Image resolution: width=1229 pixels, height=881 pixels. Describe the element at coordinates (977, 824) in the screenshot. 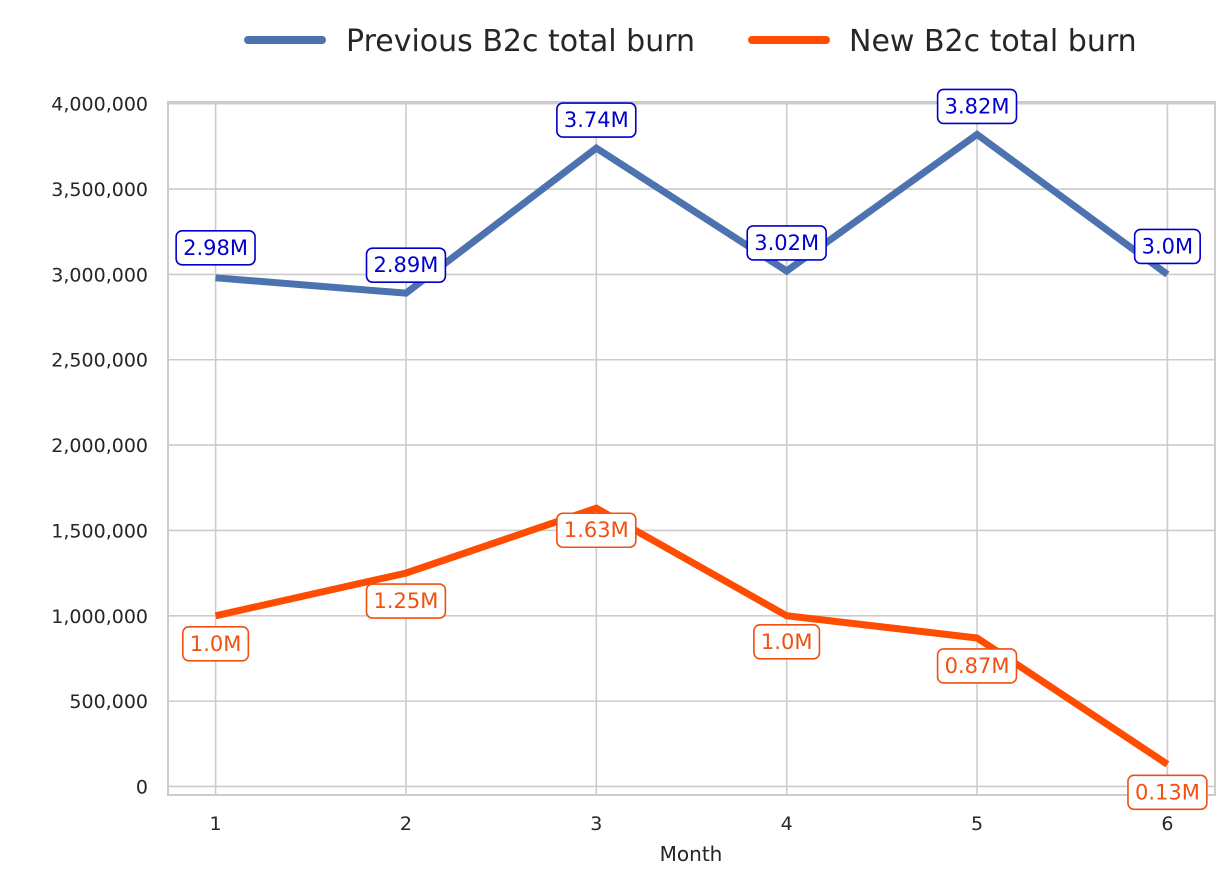

I see `x-tick-label: 5` at that location.